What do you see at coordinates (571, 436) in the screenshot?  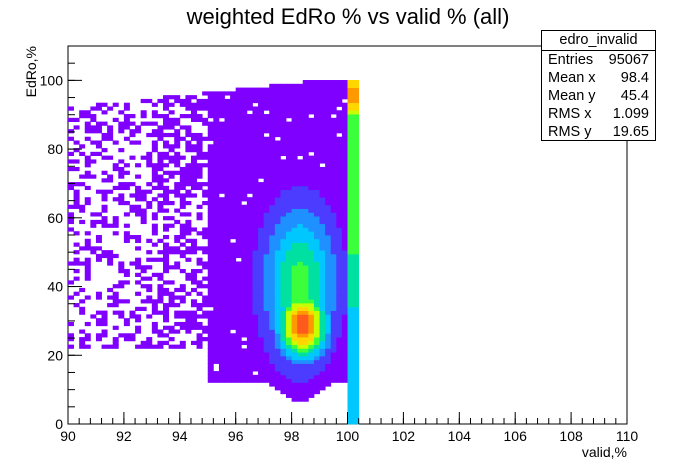 I see `x-tick-label: 108` at bounding box center [571, 436].